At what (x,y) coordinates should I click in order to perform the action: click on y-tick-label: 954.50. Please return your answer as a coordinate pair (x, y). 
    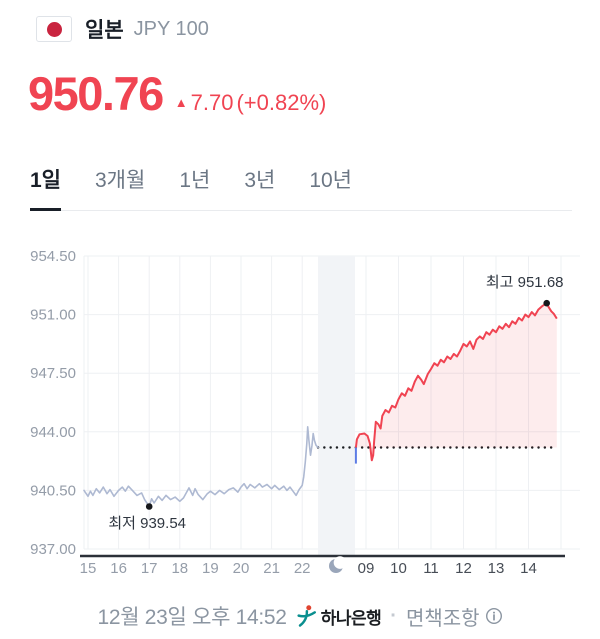
    Looking at the image, I should click on (53, 256).